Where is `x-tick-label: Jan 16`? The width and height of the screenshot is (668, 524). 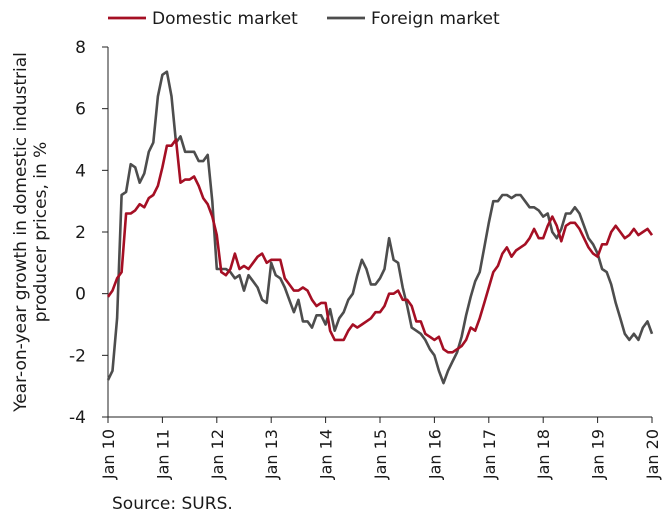 x-tick-label: Jan 16 is located at coordinates (434, 454).